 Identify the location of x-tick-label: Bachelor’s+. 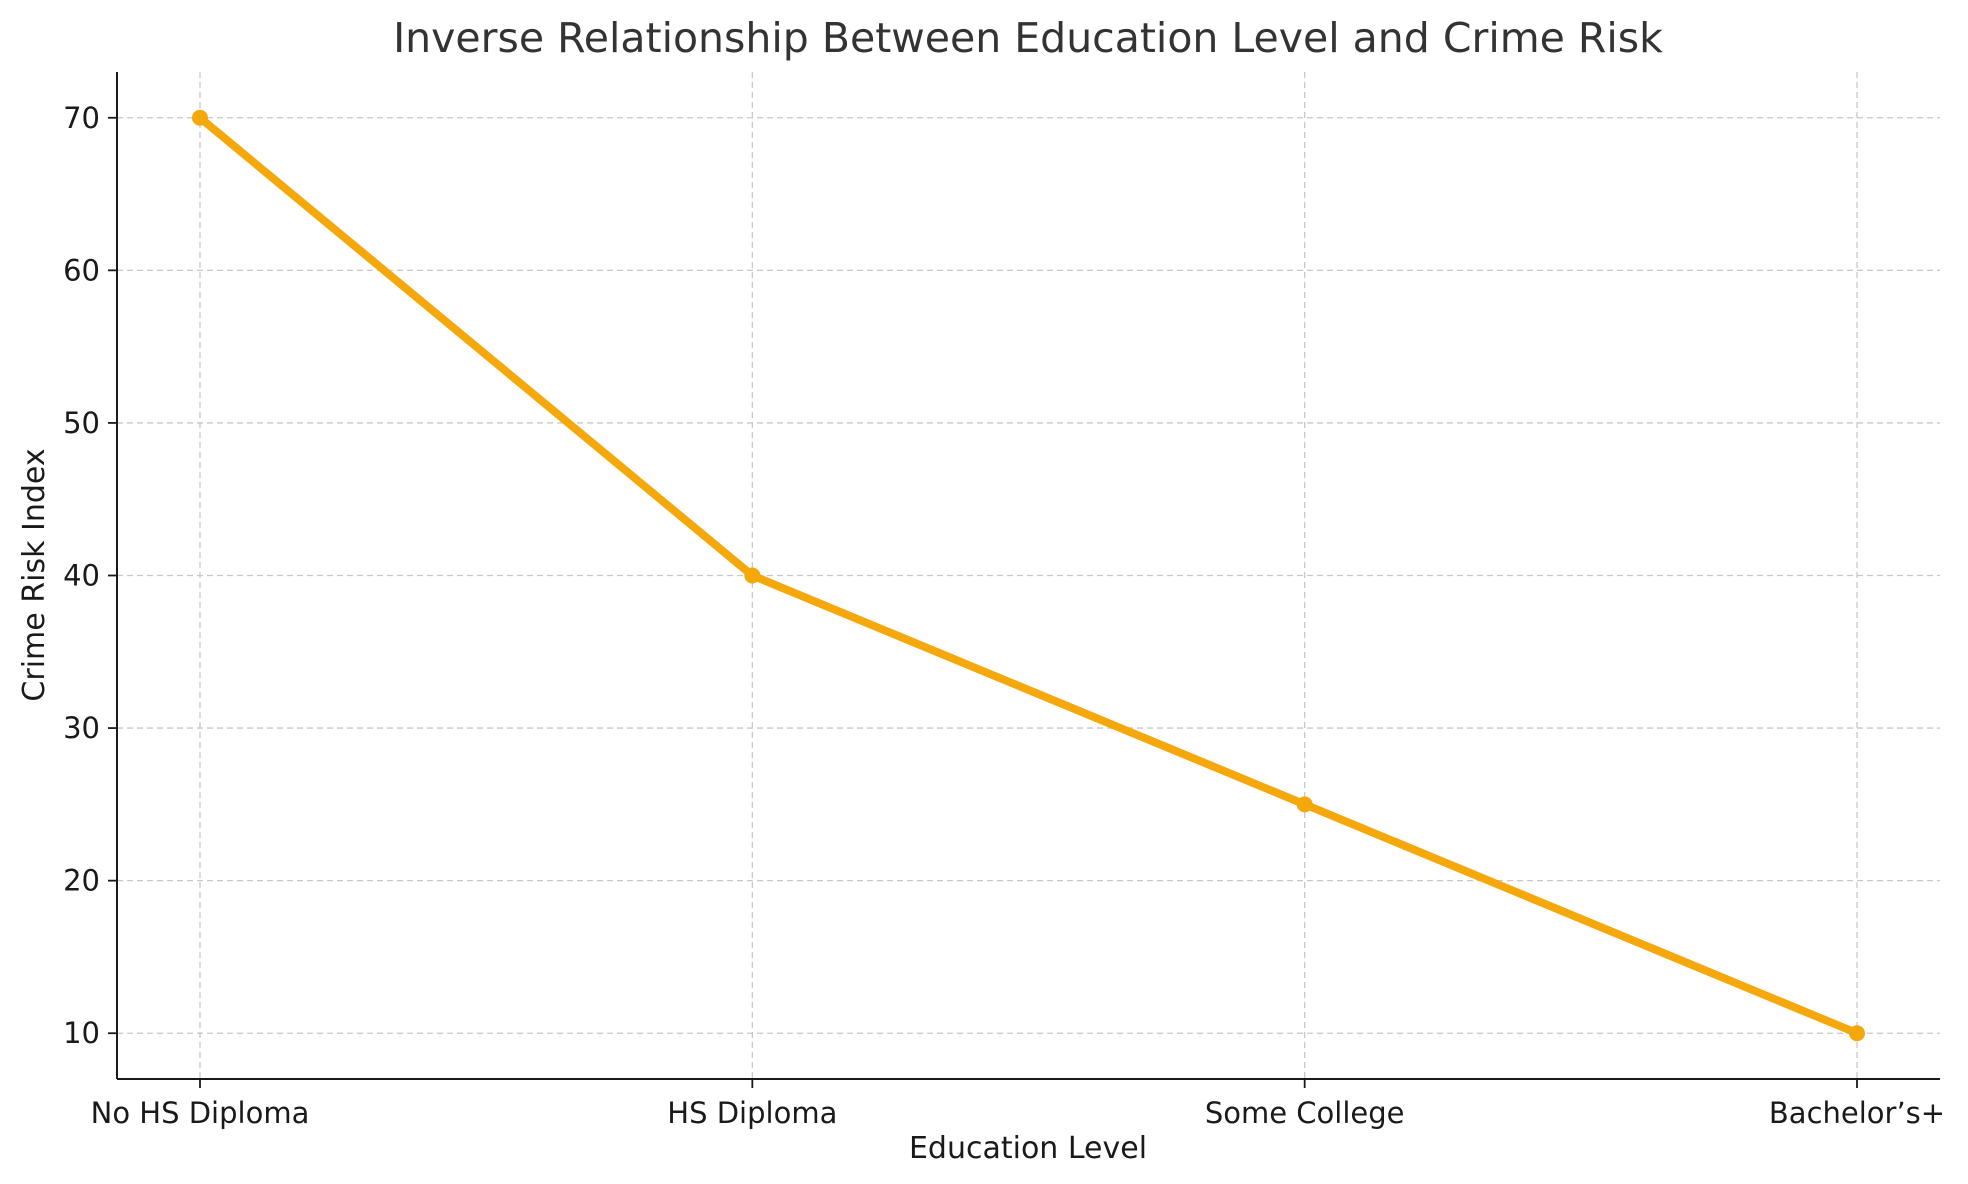
(1857, 1113).